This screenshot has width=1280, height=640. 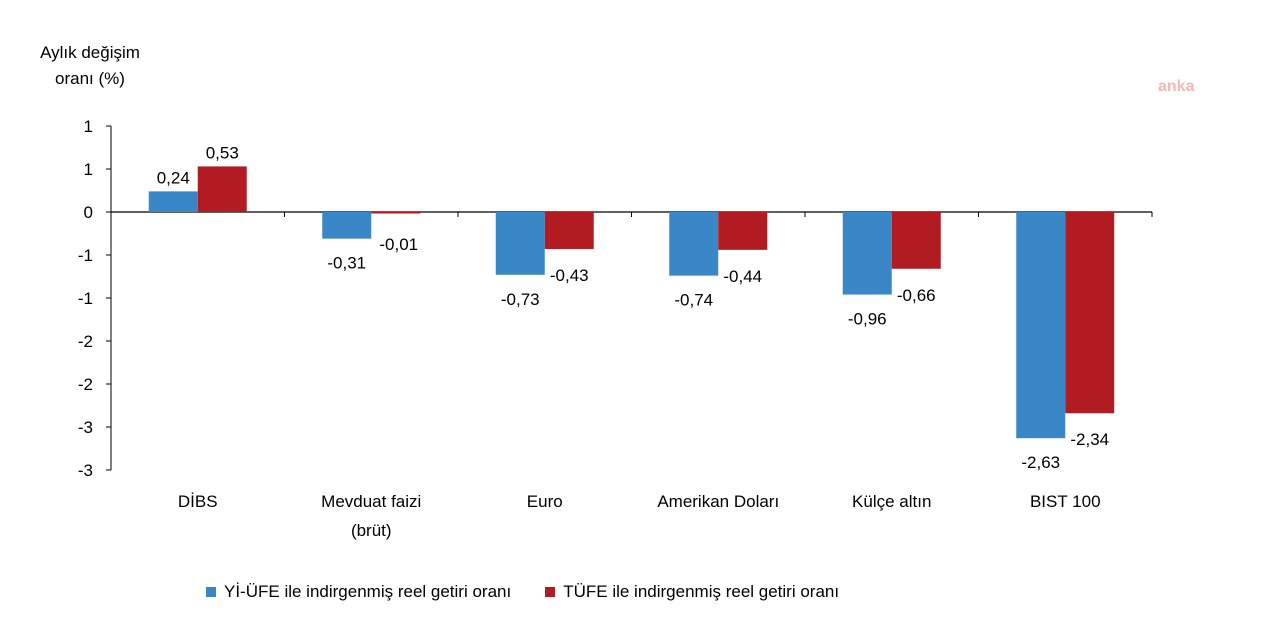 What do you see at coordinates (742, 276) in the screenshot?
I see `data-label: -0,44` at bounding box center [742, 276].